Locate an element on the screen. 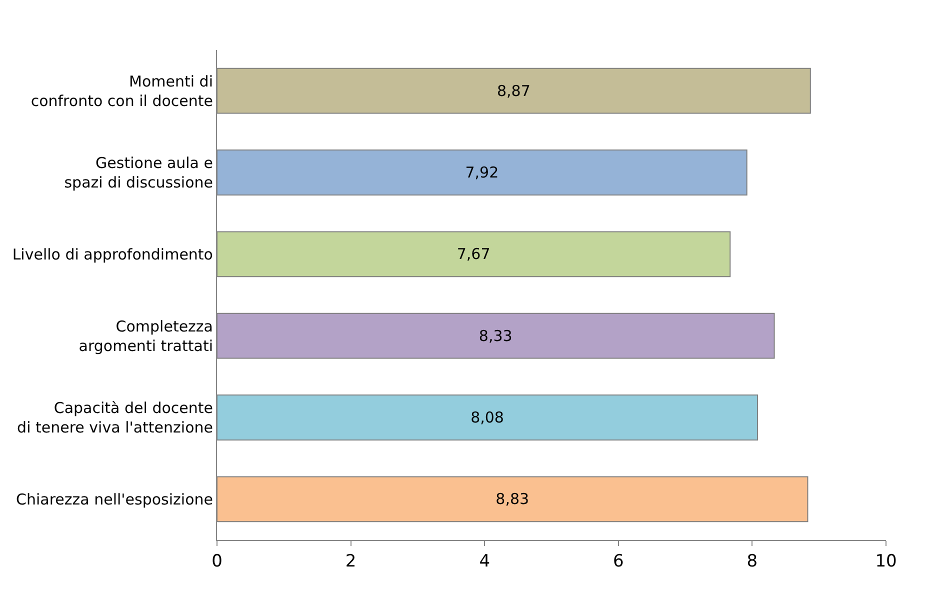  y-tick-label: Capacità del docente di tenere viva l'attenzione is located at coordinates (115, 417).